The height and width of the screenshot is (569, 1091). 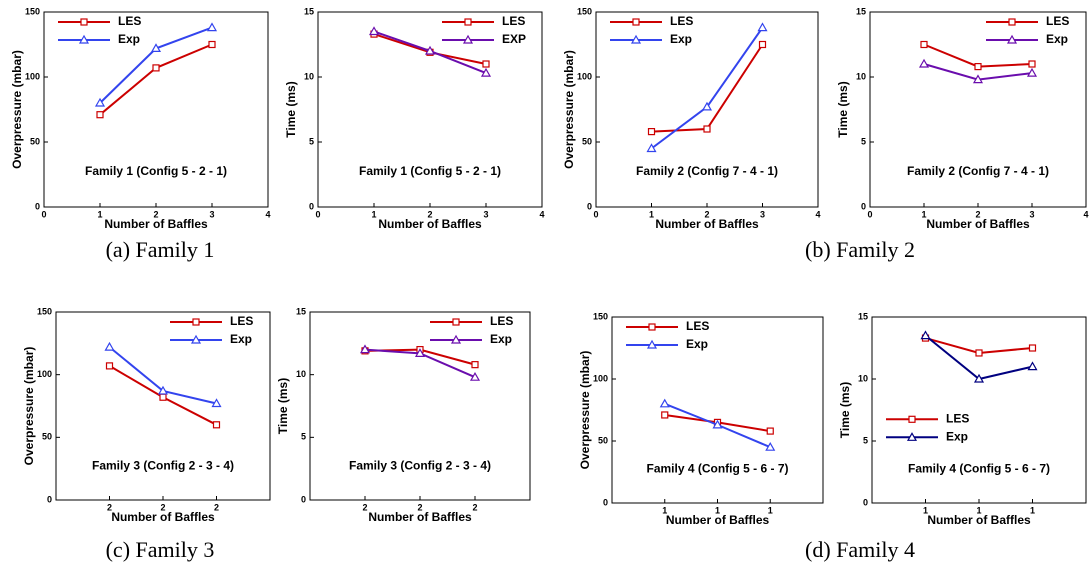 What do you see at coordinates (160, 549) in the screenshot?
I see `caption: (c) Family 3` at bounding box center [160, 549].